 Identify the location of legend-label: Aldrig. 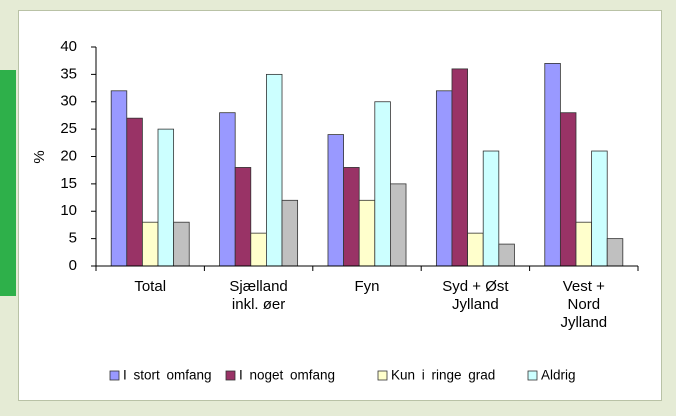
(558, 375).